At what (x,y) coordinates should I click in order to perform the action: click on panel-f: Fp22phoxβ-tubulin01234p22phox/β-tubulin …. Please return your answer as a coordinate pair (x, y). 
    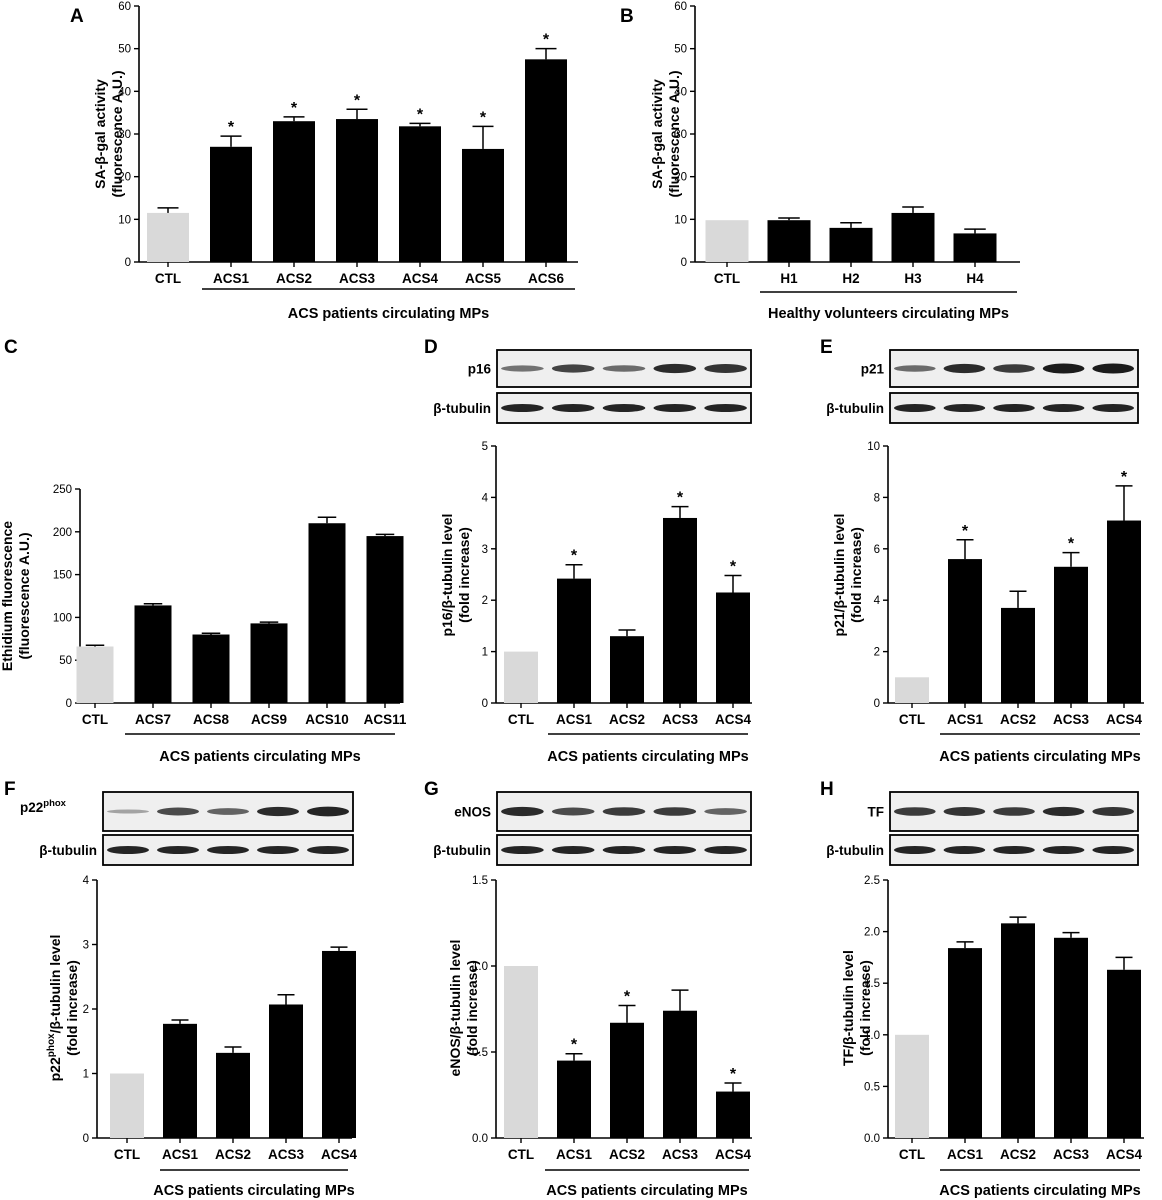
    Looking at the image, I should click on (180, 989).